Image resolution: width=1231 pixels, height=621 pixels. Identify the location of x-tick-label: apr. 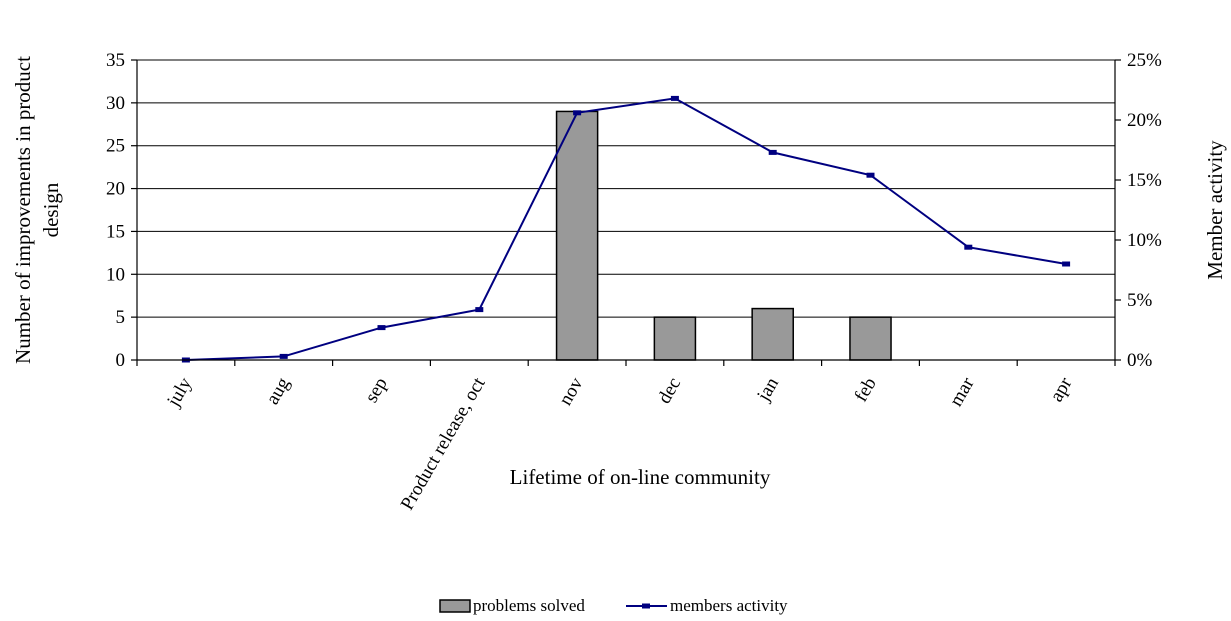
(1061, 389).